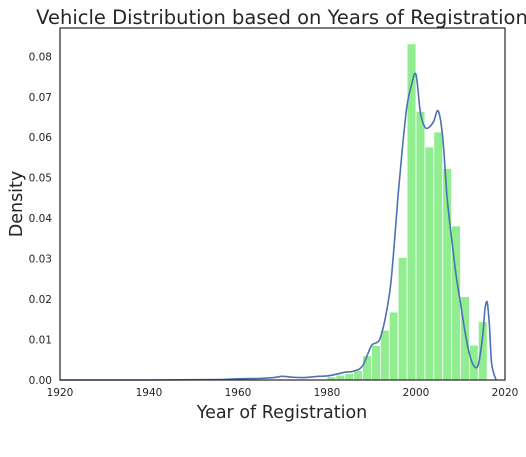 This screenshot has width=526, height=457. I want to click on y-tick-label: 0.08, so click(40, 57).